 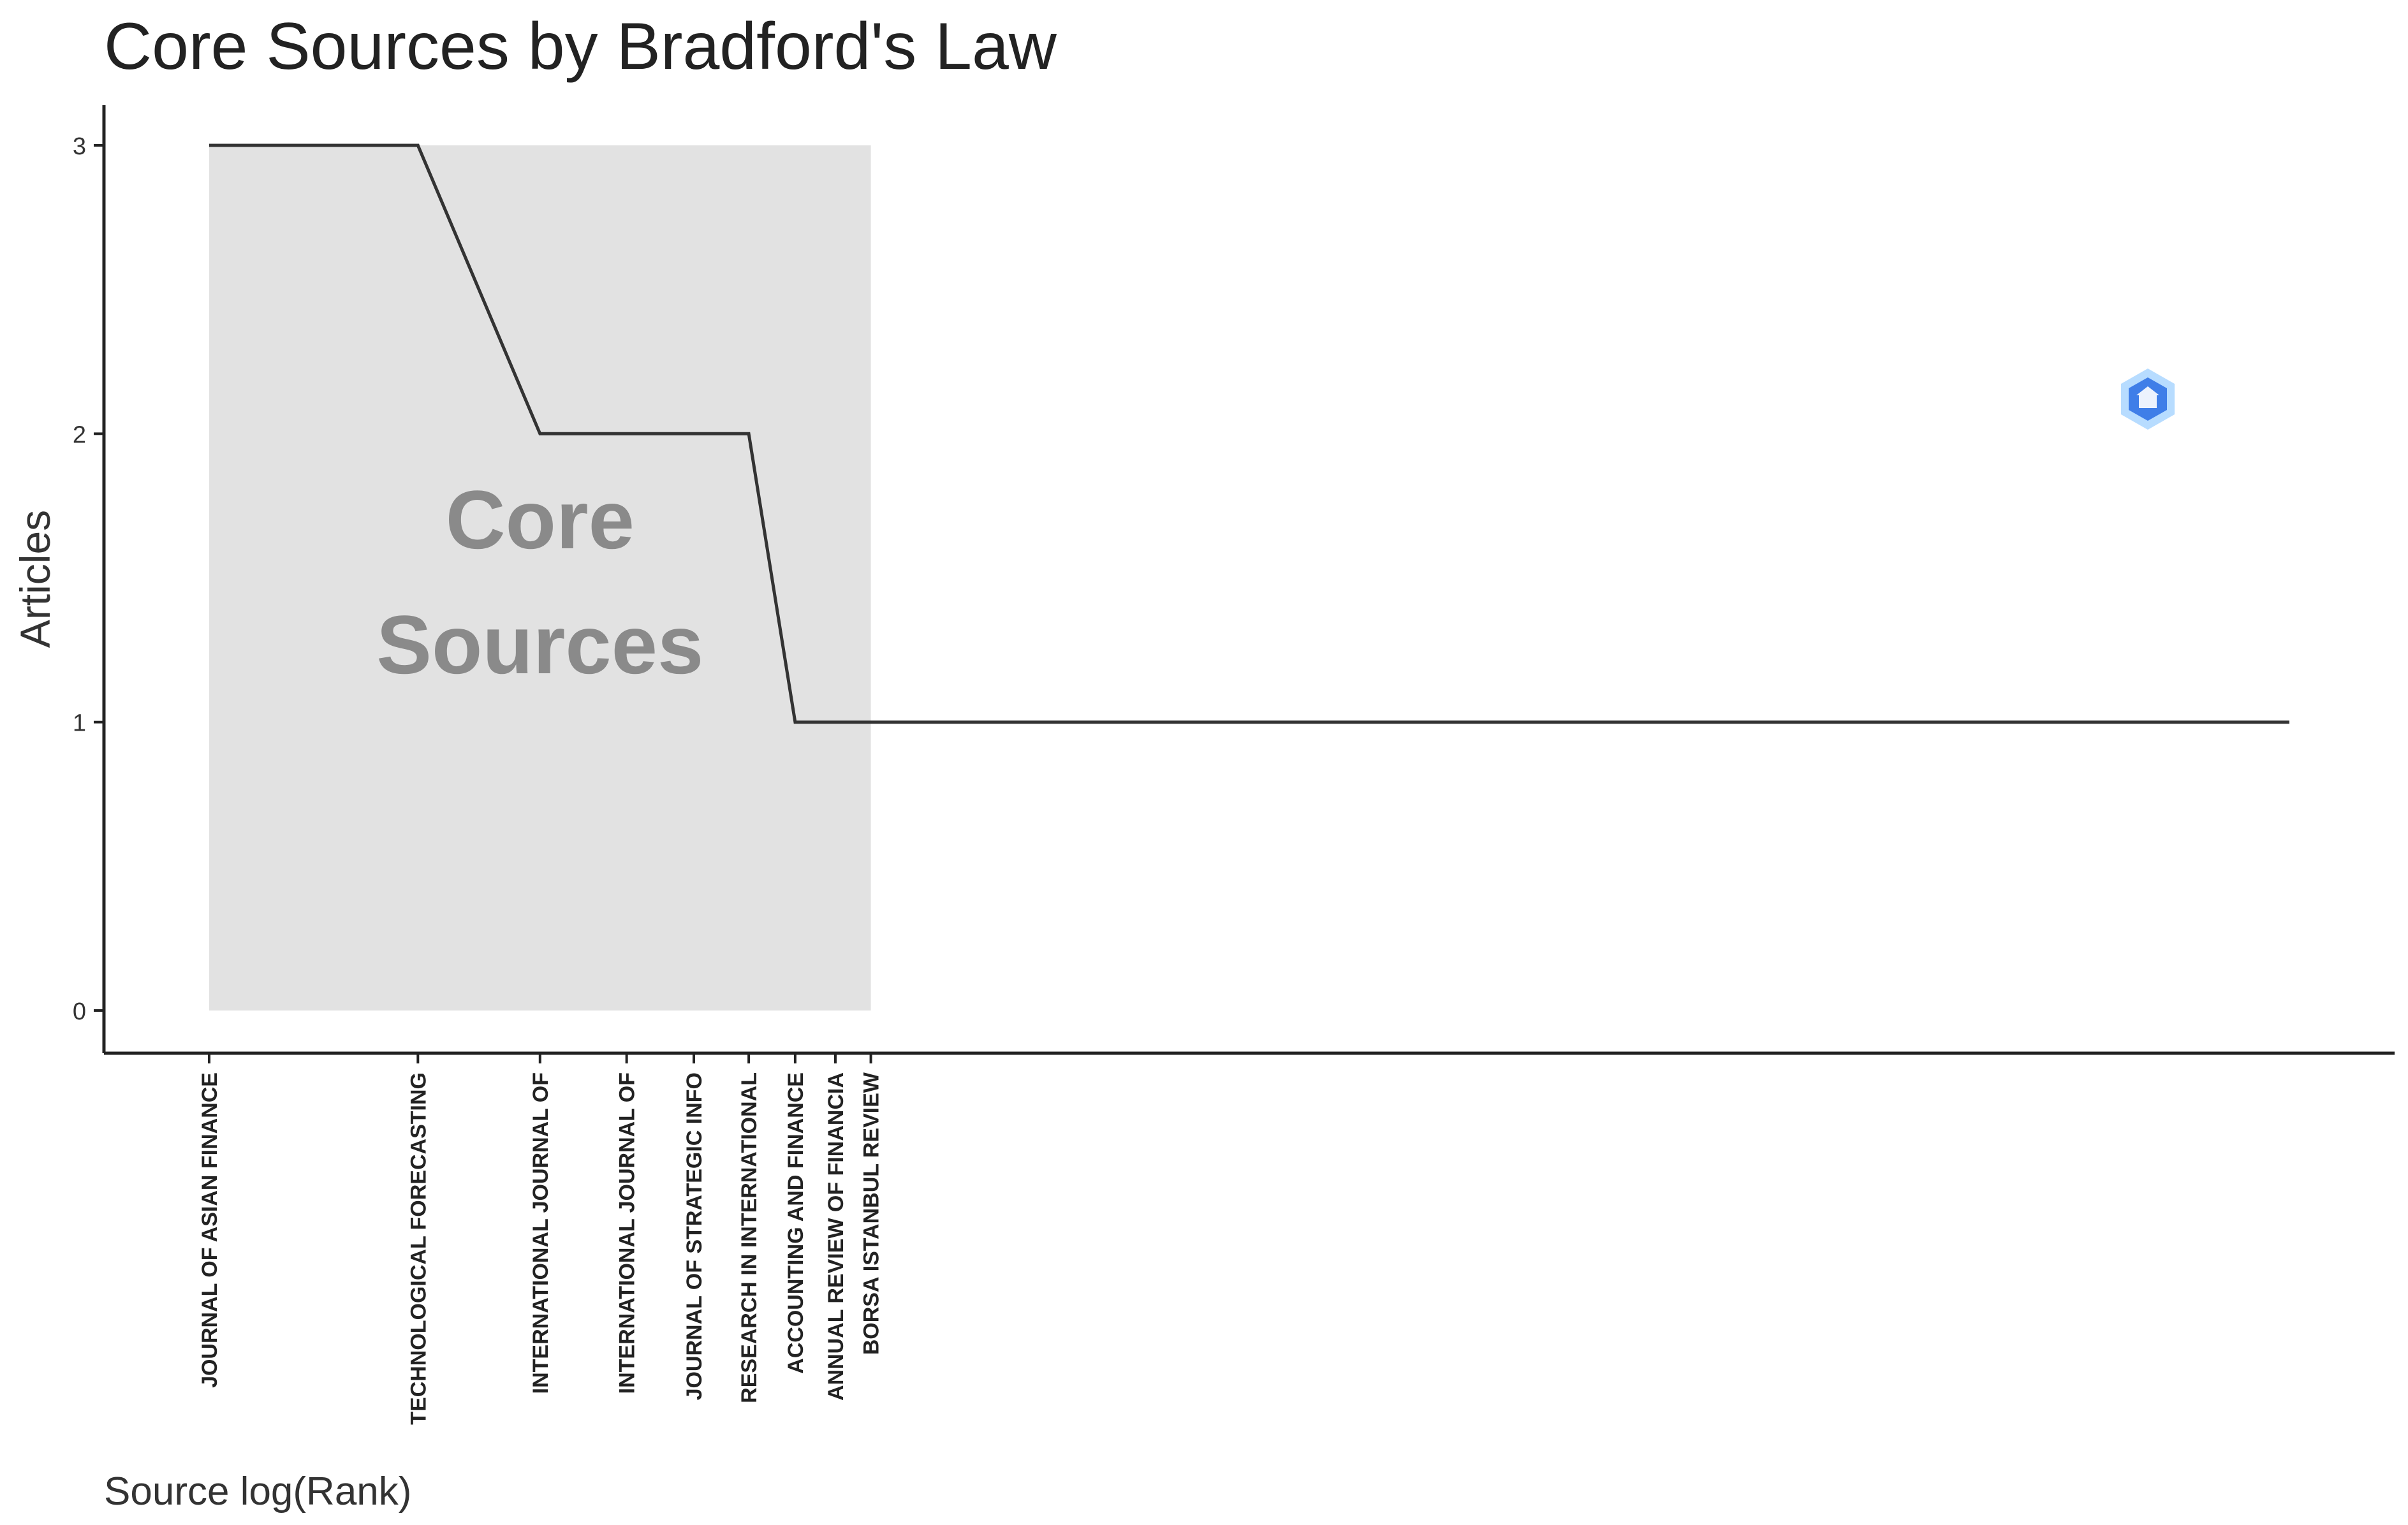 I want to click on x-tick-label: ACCOUNTING AND FINANCE, so click(x=796, y=1223).